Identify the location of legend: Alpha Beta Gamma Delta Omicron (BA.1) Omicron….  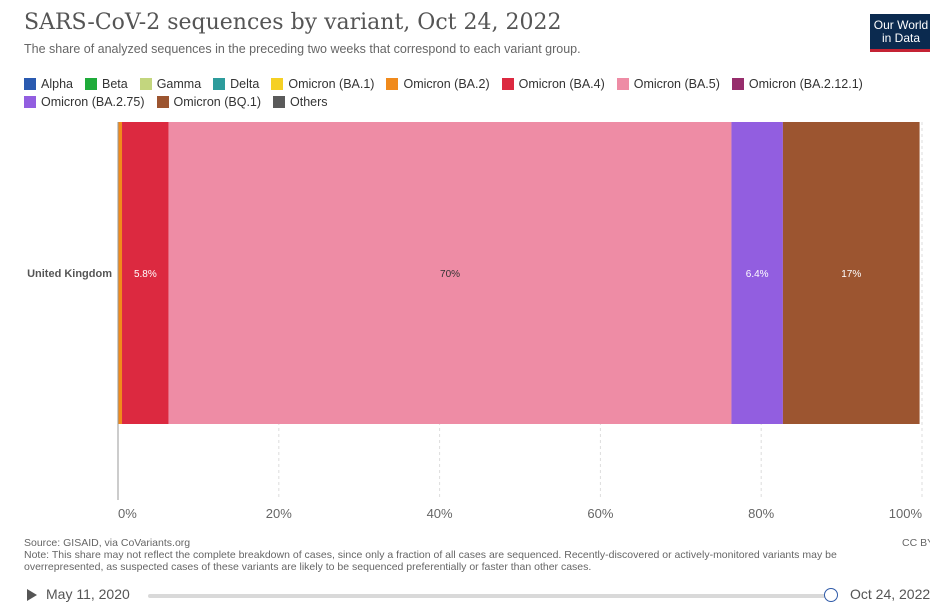
(464, 92).